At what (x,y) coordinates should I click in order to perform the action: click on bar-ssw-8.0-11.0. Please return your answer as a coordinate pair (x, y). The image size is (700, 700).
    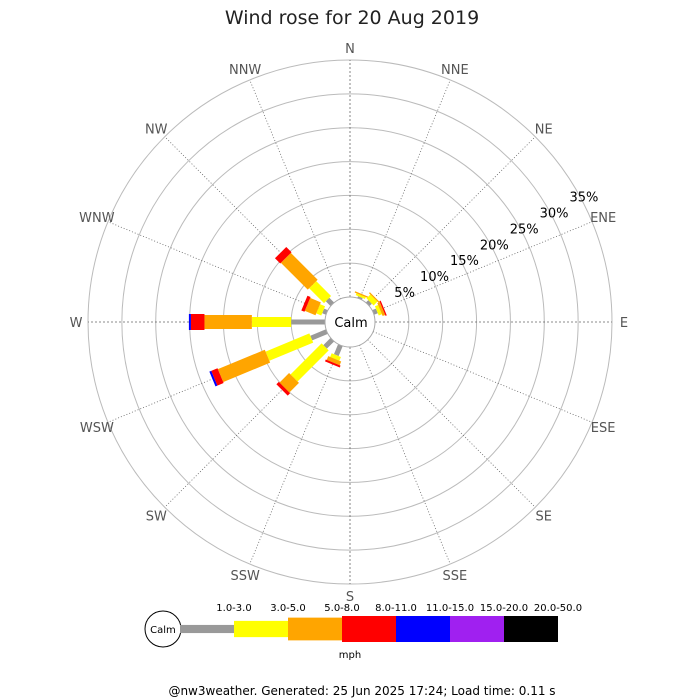
    Looking at the image, I should click on (333, 363).